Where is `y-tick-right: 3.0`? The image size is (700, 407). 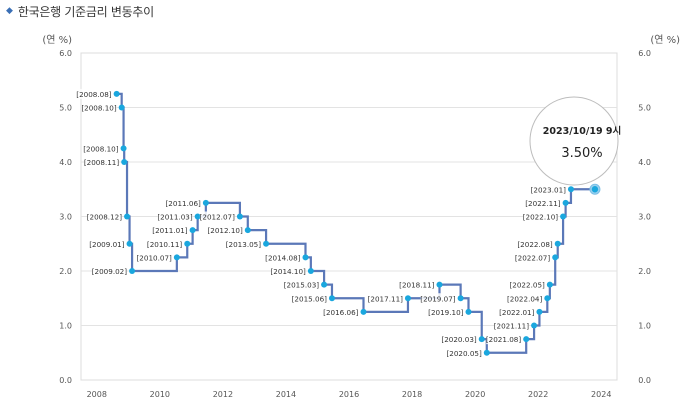
y-tick-right: 3.0 is located at coordinates (644, 217).